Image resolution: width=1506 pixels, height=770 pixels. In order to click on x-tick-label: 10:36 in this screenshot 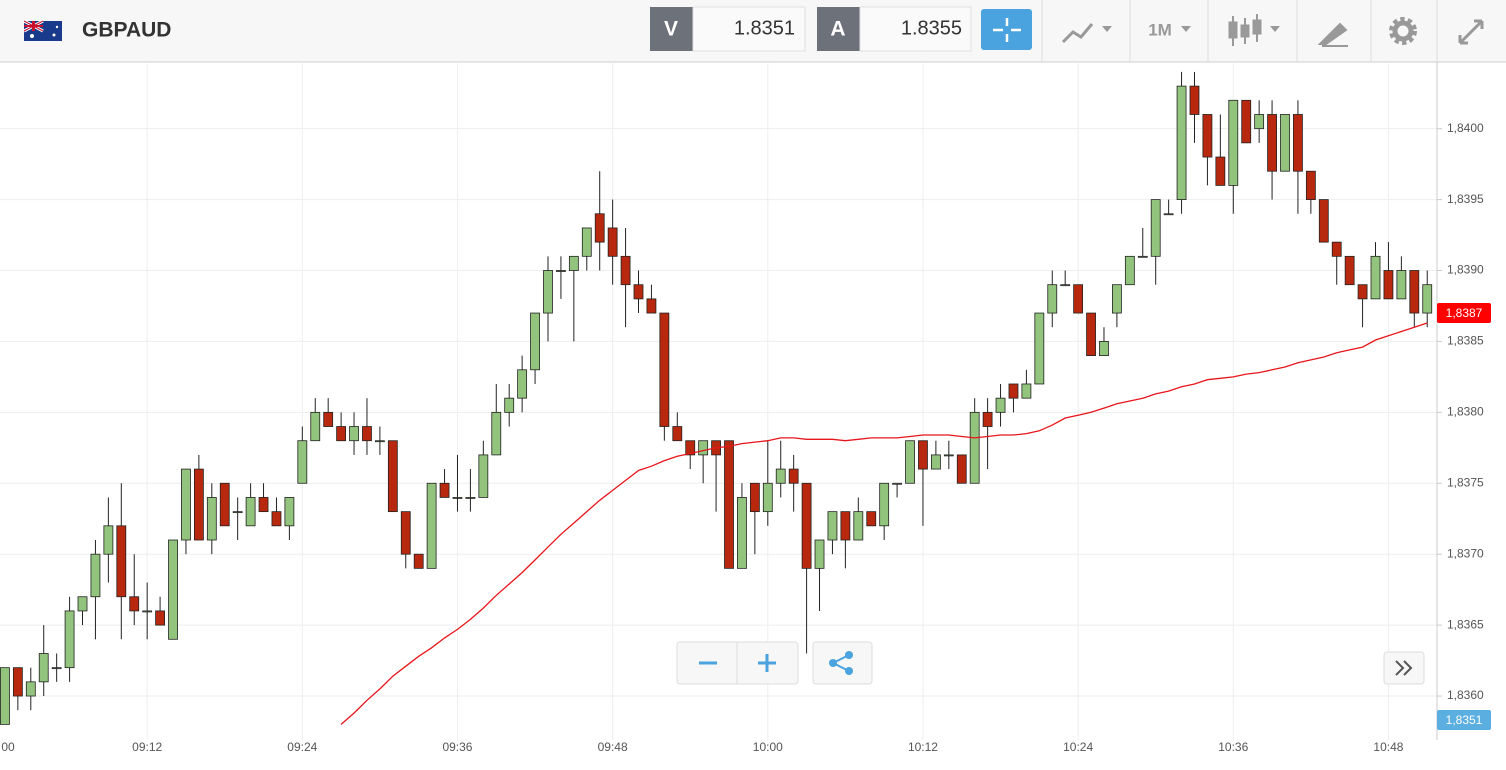, I will do `click(1233, 747)`.